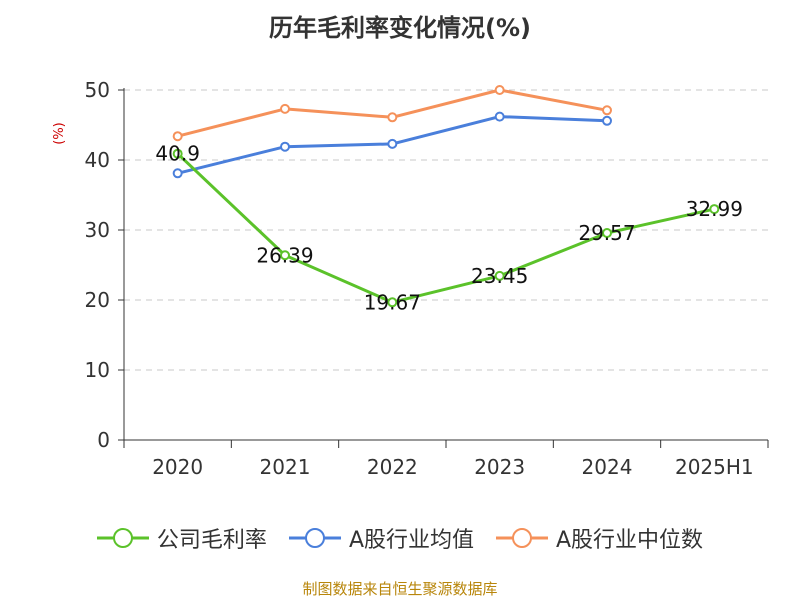 The width and height of the screenshot is (800, 600). I want to click on y-tick-label: 50, so click(97, 90).